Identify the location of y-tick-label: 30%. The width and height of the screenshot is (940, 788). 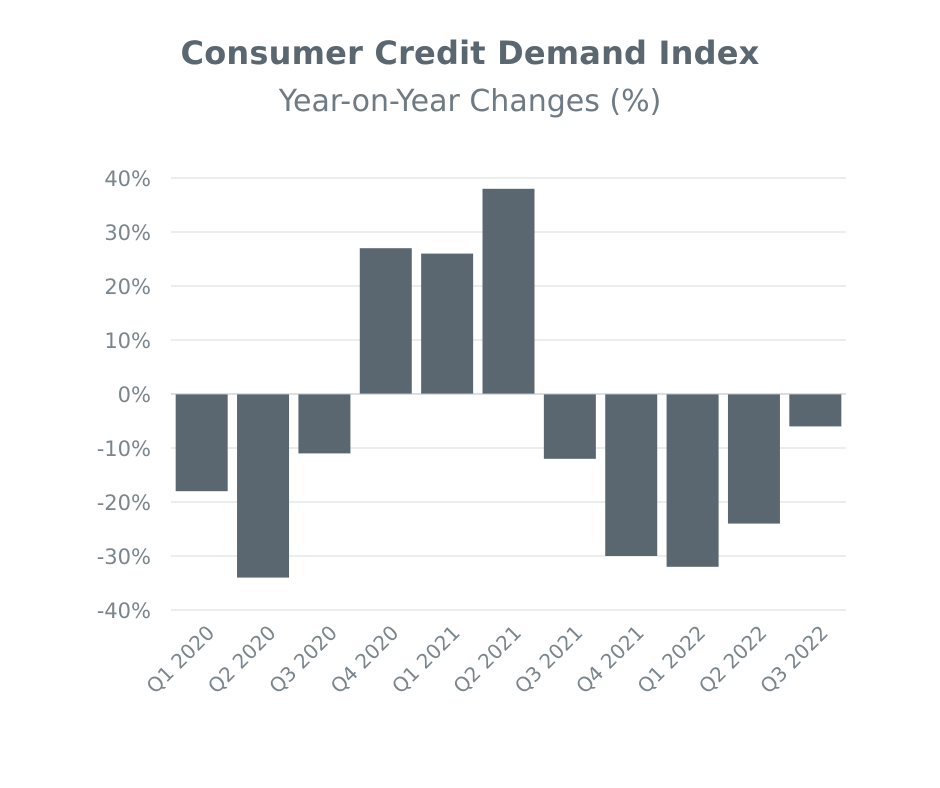
(127, 233).